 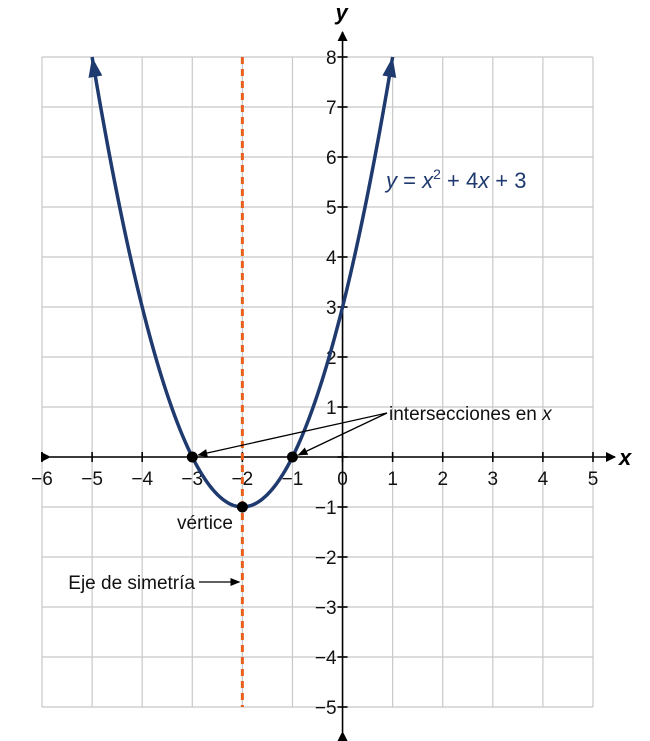 What do you see at coordinates (437, 174) in the screenshot?
I see `equation-exp: 2` at bounding box center [437, 174].